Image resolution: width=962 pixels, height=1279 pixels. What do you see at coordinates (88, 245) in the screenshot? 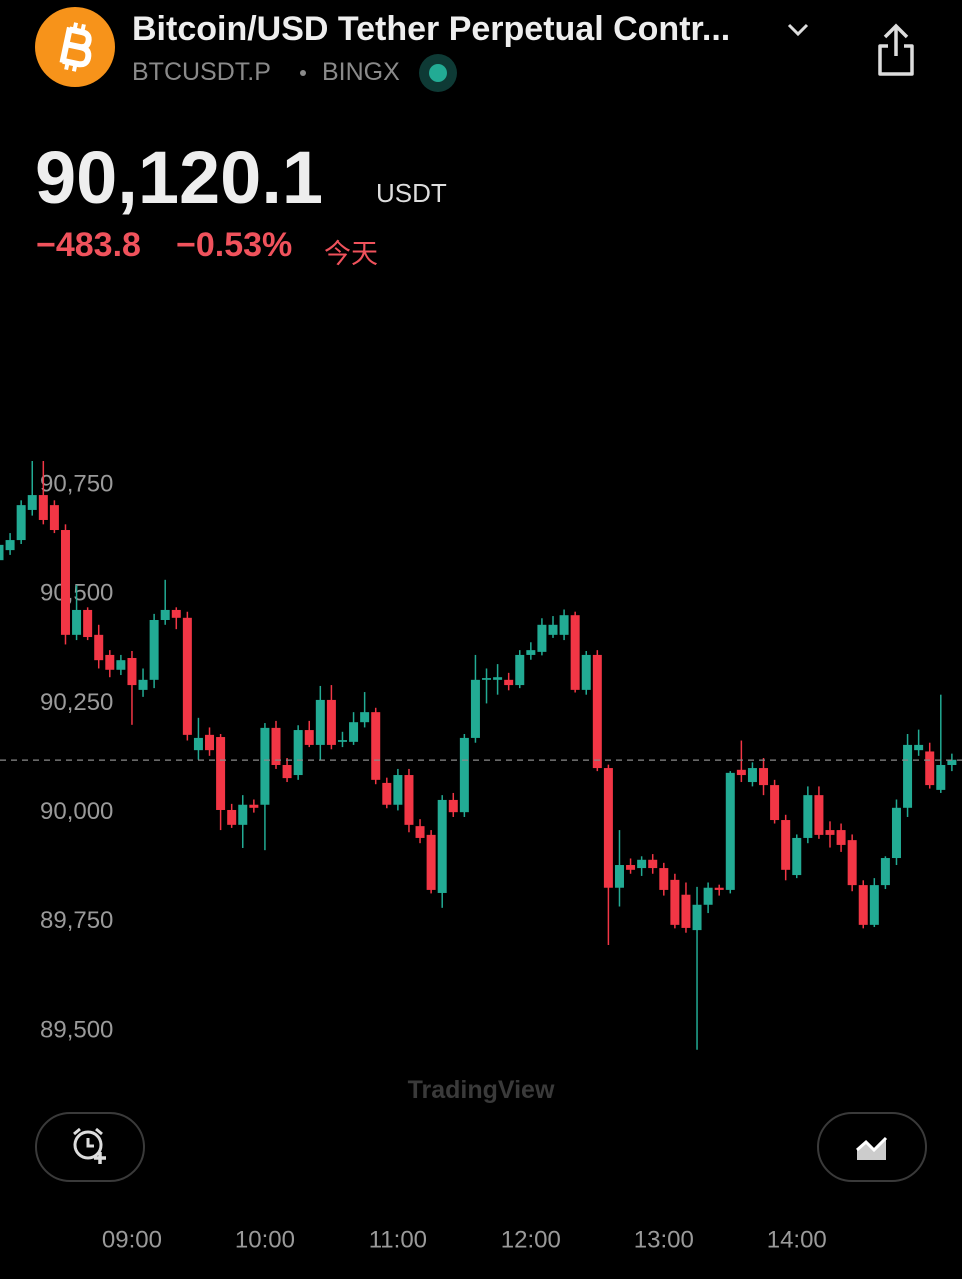
I see `price-change: −483.8` at bounding box center [88, 245].